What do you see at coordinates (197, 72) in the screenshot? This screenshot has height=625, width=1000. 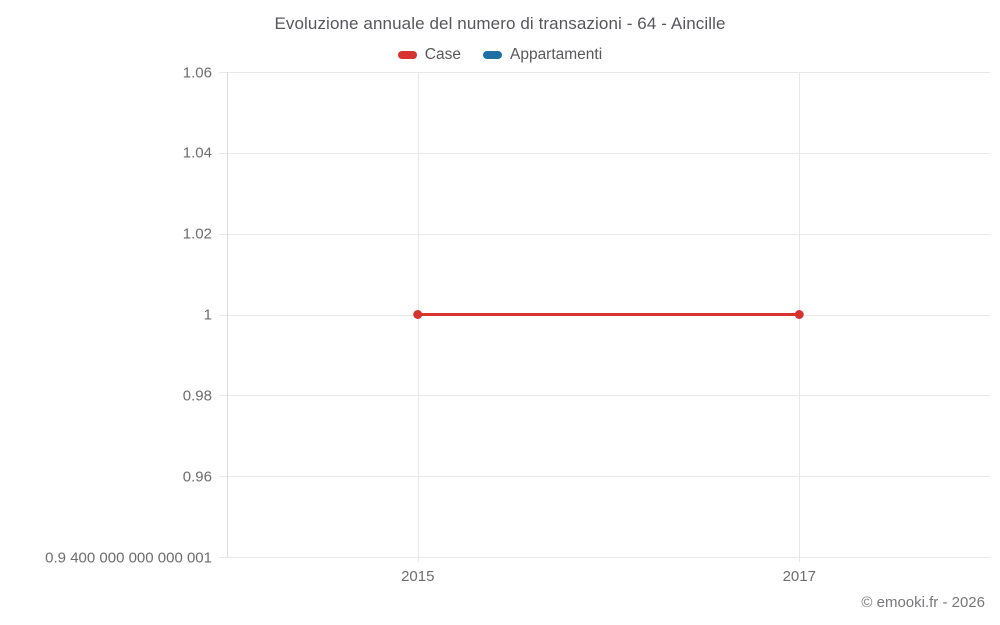 I see `y-tick-label: 1.06` at bounding box center [197, 72].